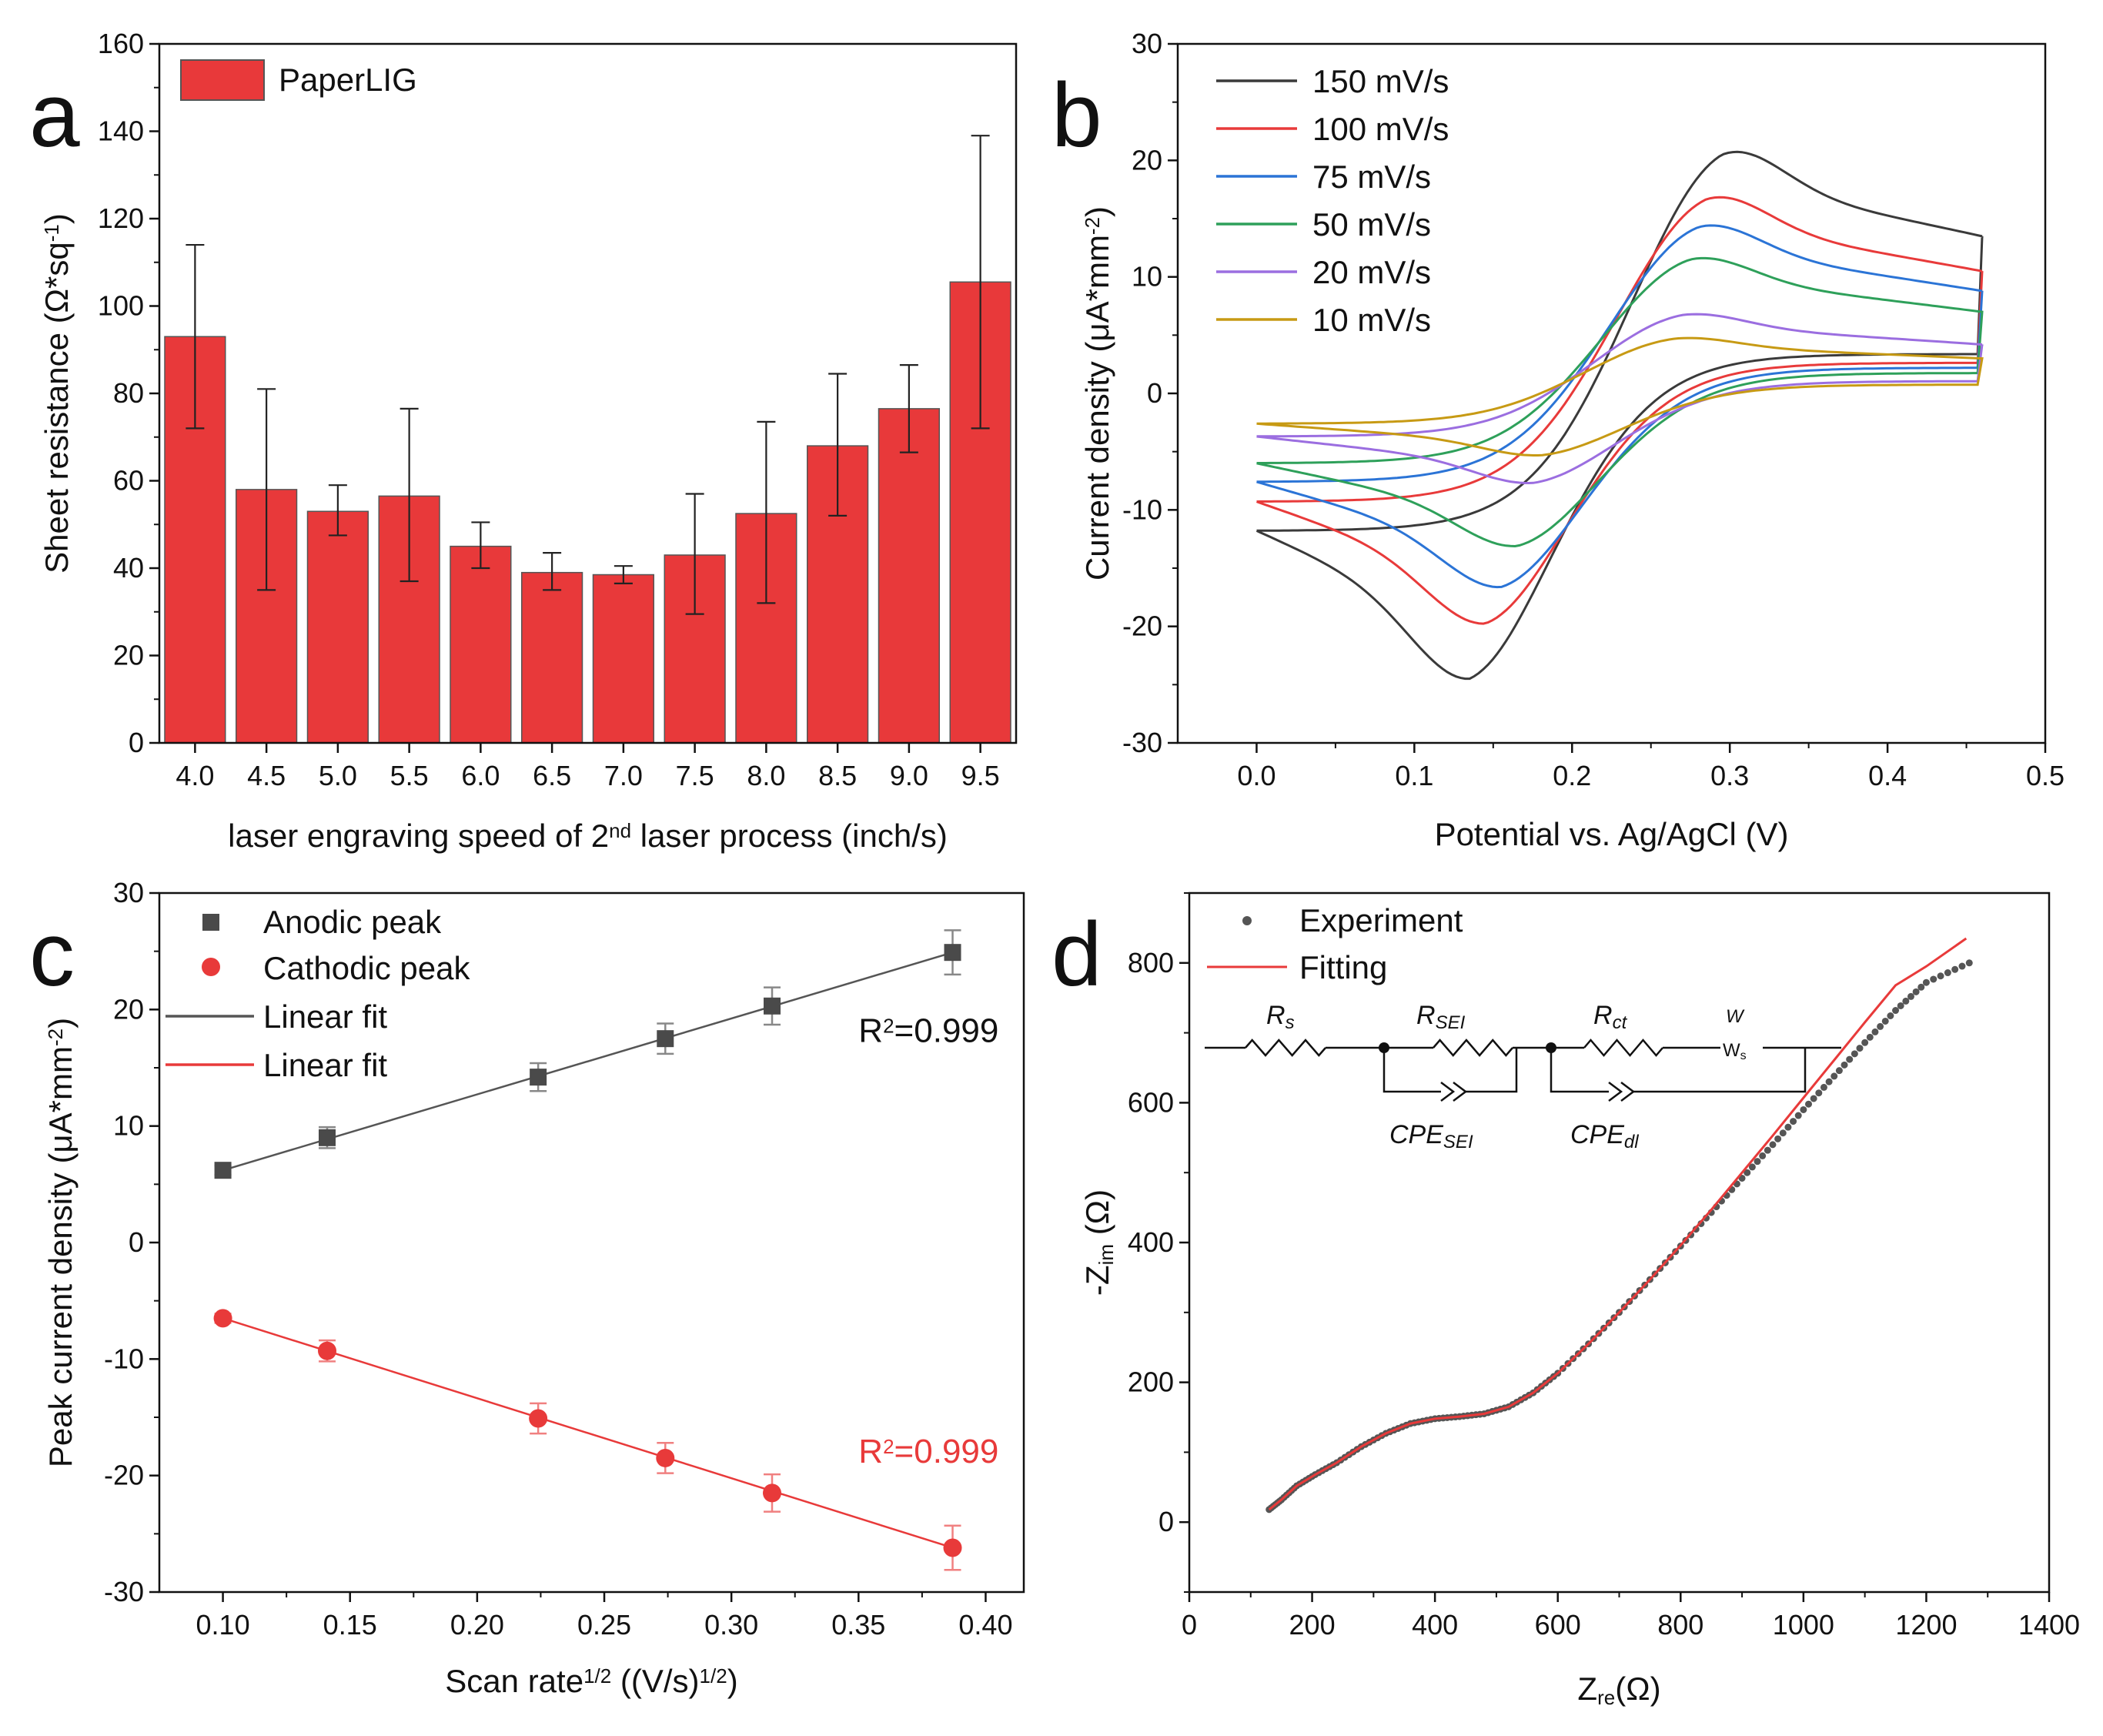 The height and width of the screenshot is (1736, 2103). What do you see at coordinates (1612, 834) in the screenshot?
I see `x-axis-label: Potential vs. Ag/AgCl (V)` at bounding box center [1612, 834].